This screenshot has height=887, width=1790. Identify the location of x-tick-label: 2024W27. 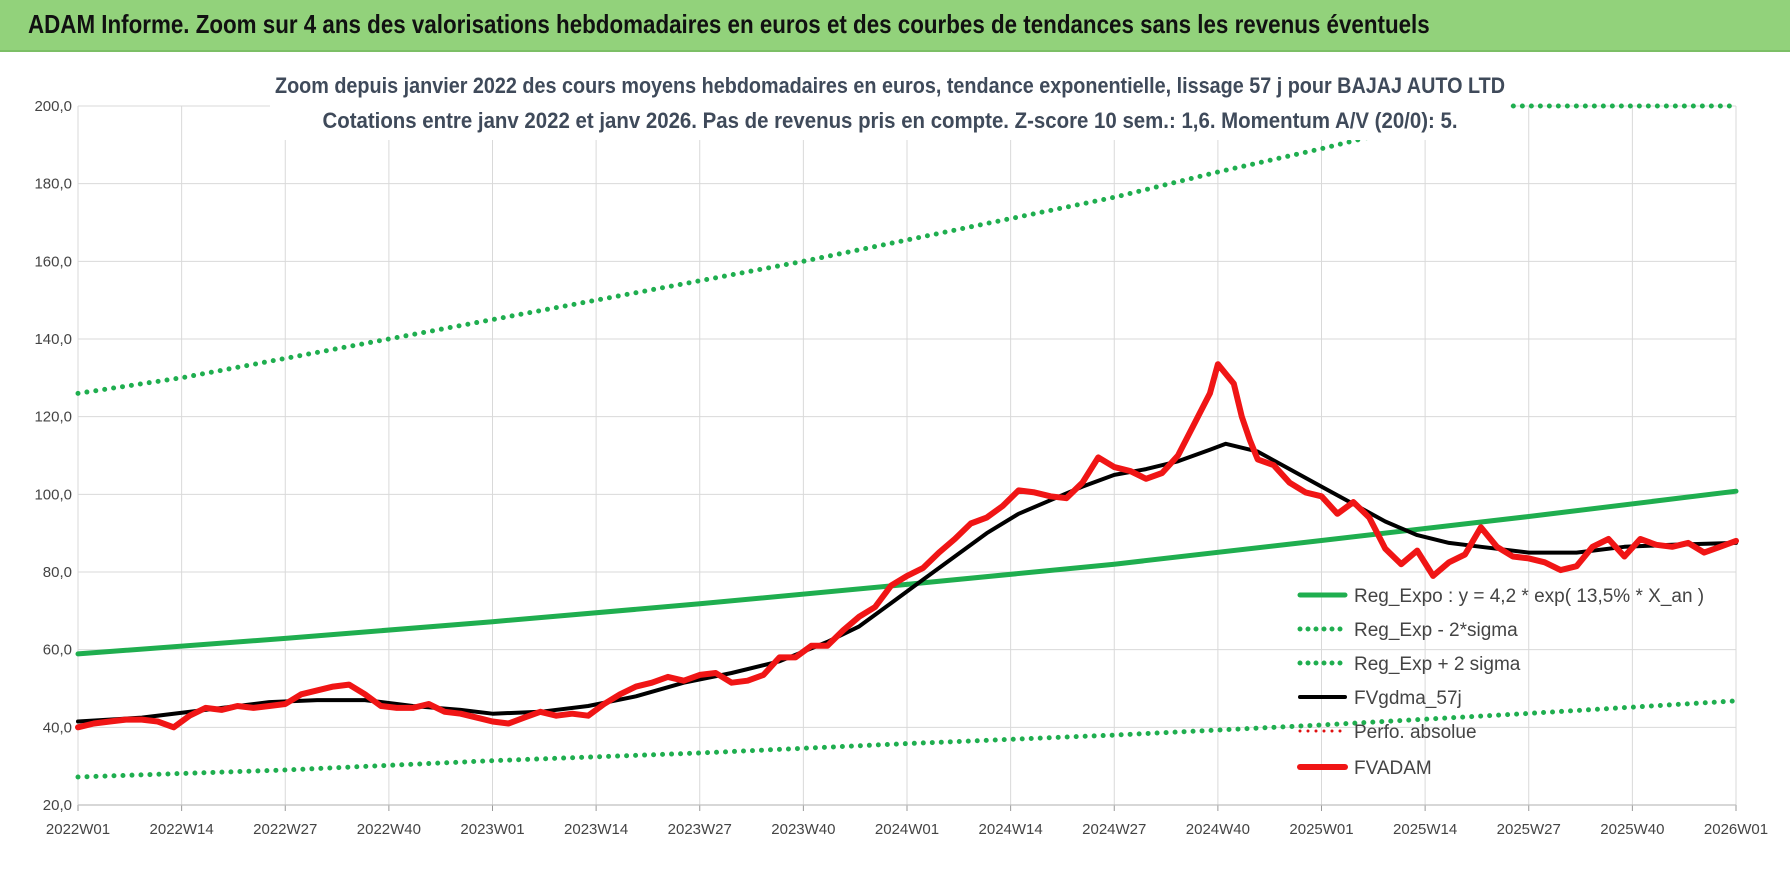
(1114, 829).